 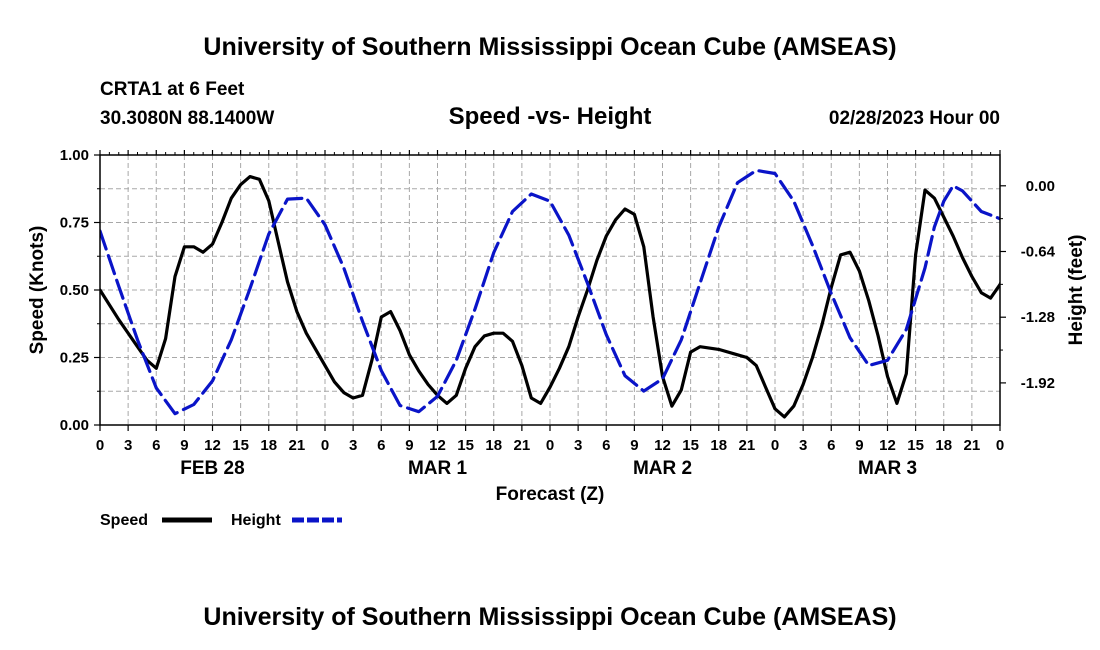 I want to click on y-tick-label-right: 0.00, so click(x=1040, y=186).